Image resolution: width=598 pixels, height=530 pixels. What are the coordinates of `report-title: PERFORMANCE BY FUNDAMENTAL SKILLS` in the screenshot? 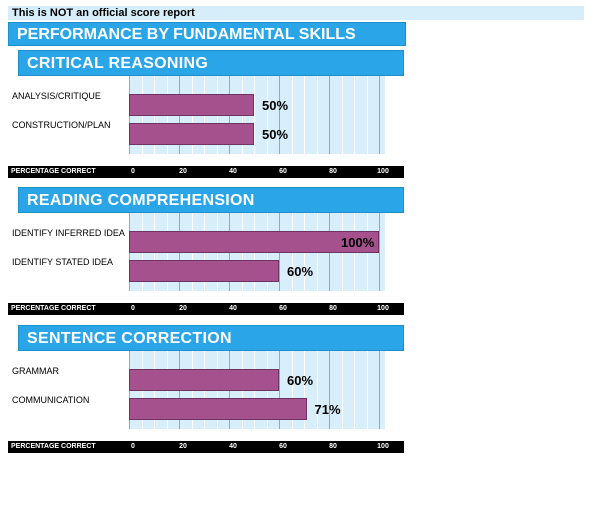 It's located at (207, 34).